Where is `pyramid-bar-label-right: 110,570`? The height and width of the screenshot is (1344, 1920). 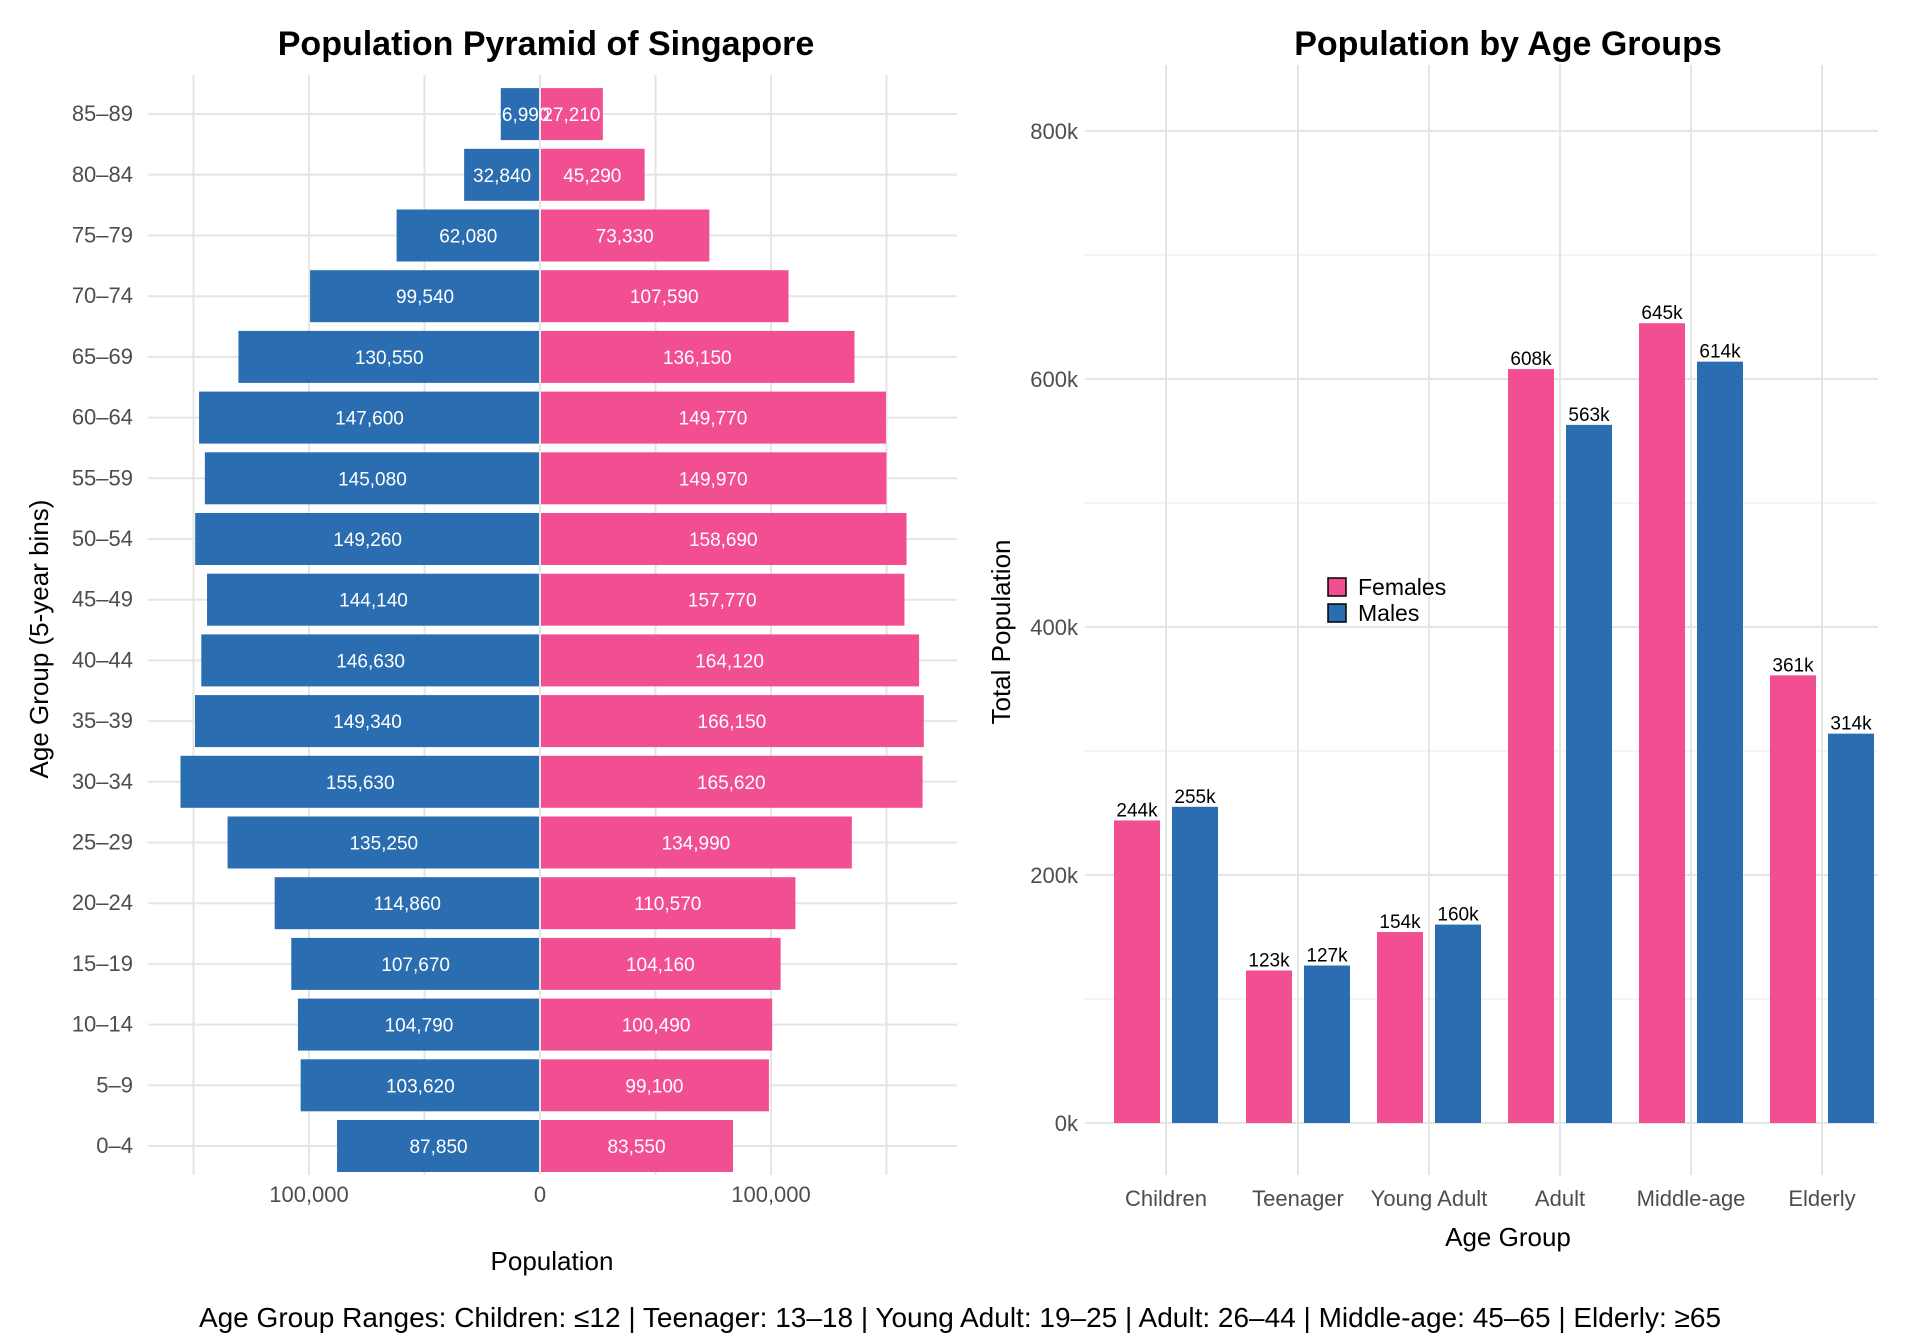 pyramid-bar-label-right: 110,570 is located at coordinates (667, 904).